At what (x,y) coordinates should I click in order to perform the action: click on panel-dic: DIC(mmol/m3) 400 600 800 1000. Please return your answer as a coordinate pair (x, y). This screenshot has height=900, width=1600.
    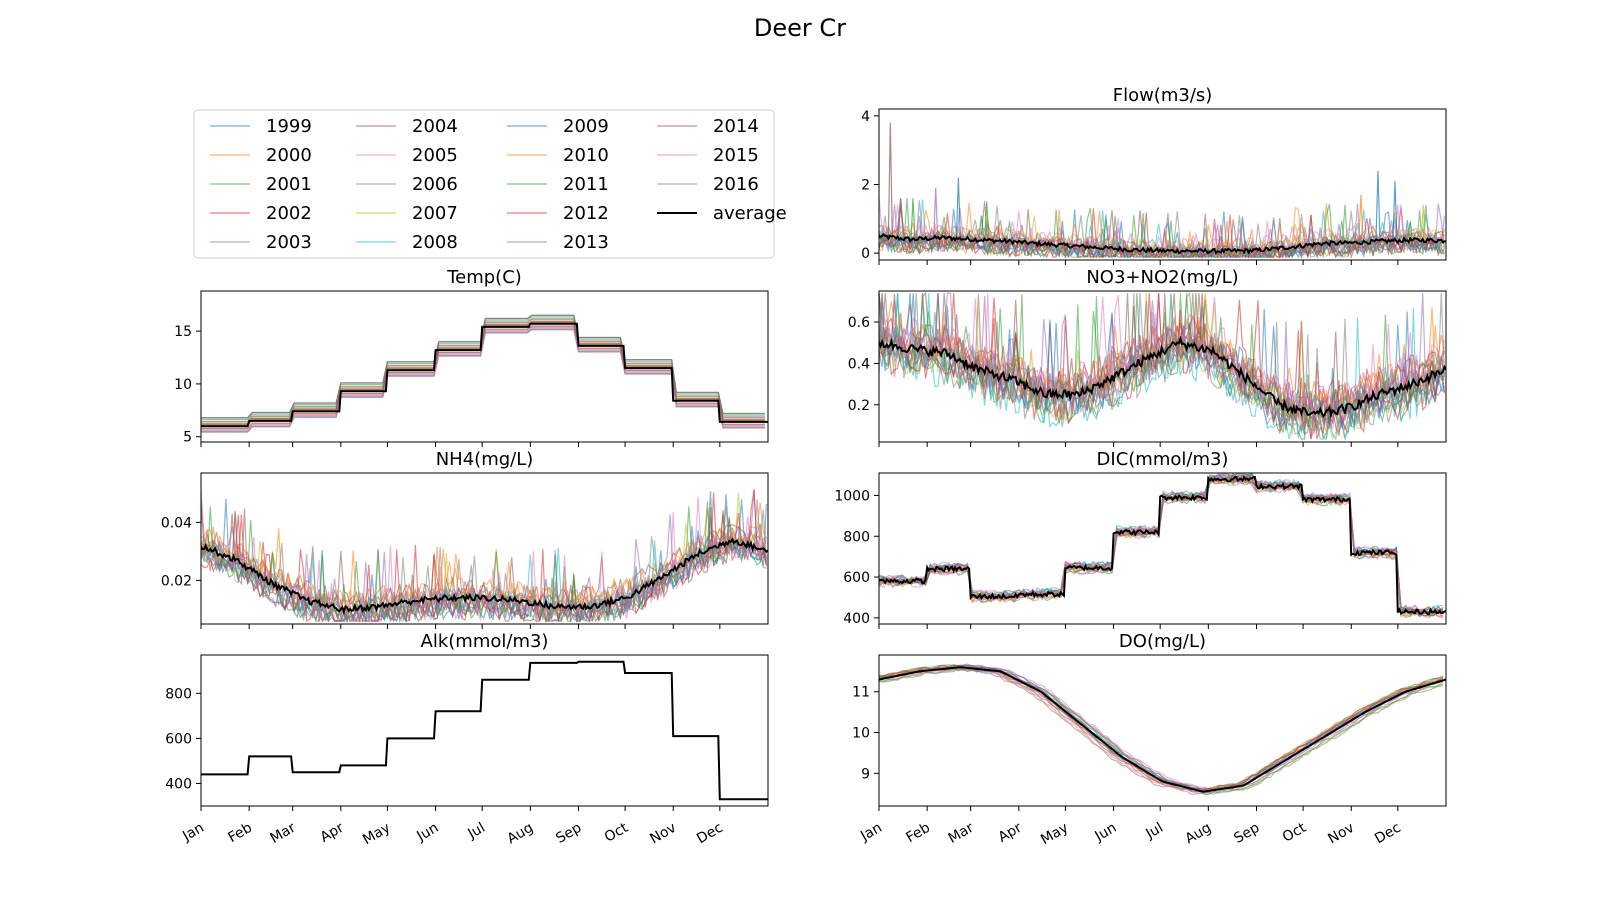
    Looking at the image, I should click on (1140, 539).